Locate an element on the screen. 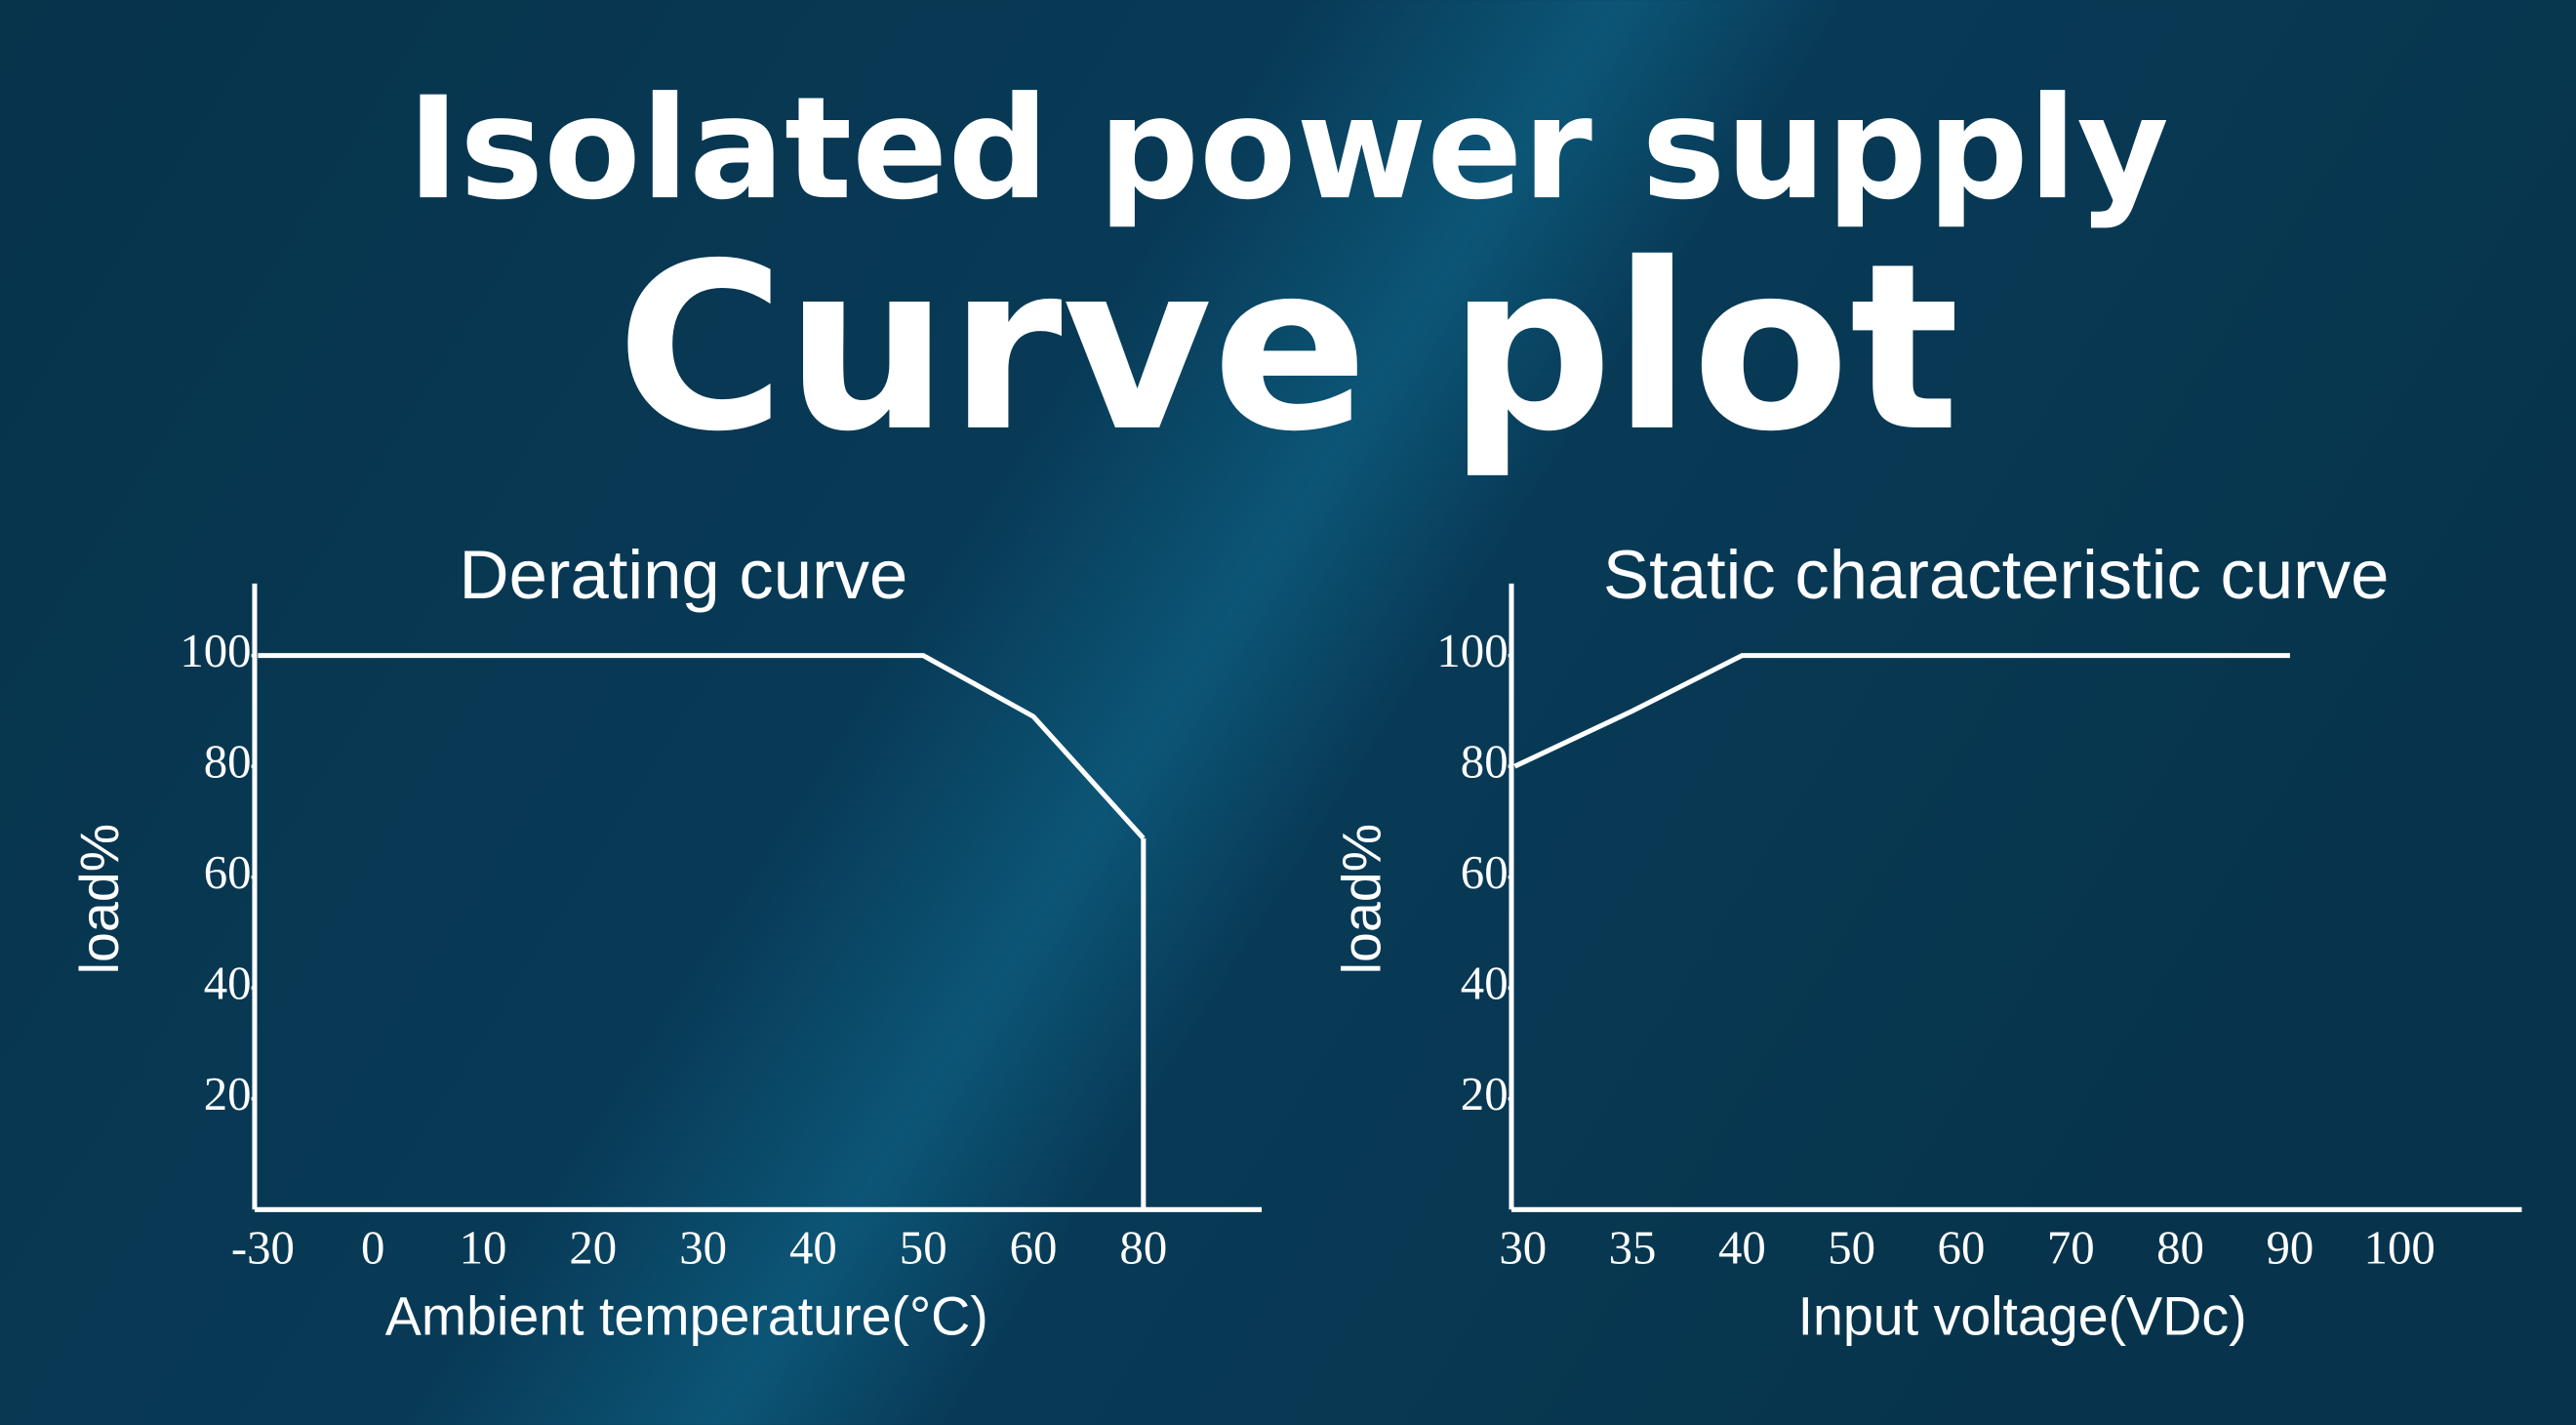 The width and height of the screenshot is (2576, 1425). x-tick-label: 70 is located at coordinates (2071, 1247).